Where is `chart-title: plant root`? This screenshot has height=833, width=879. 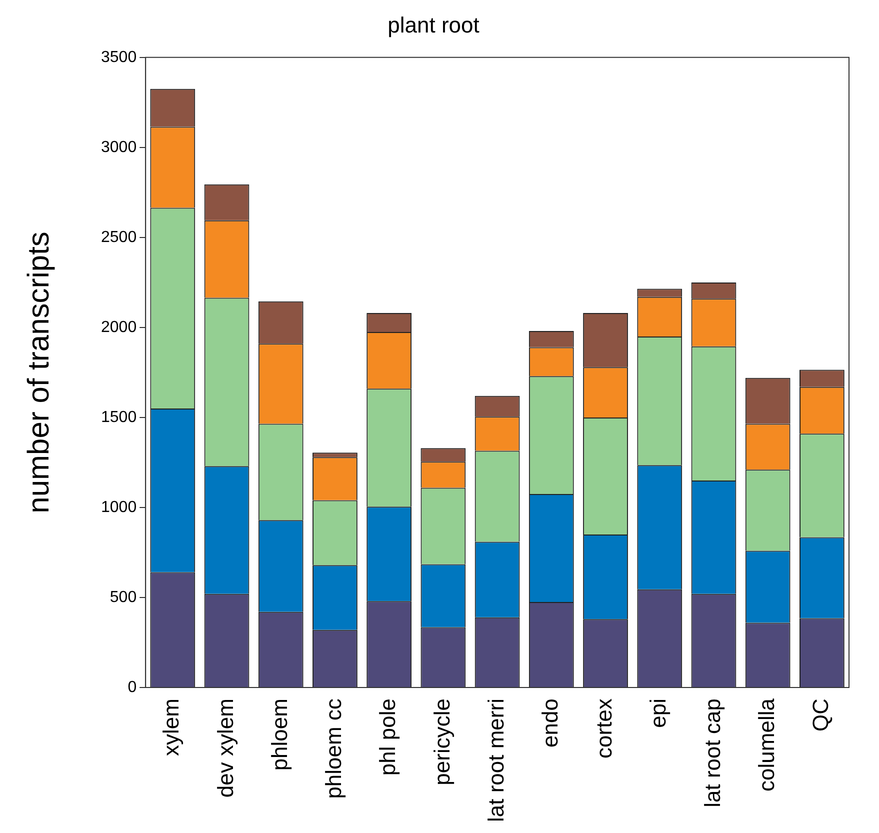
chart-title: plant root is located at coordinates (434, 25).